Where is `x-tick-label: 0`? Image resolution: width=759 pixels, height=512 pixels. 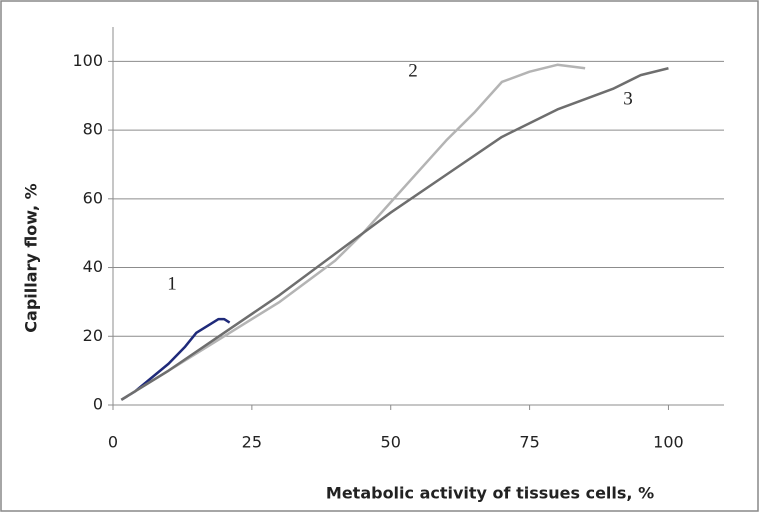
x-tick-label: 0 is located at coordinates (113, 442).